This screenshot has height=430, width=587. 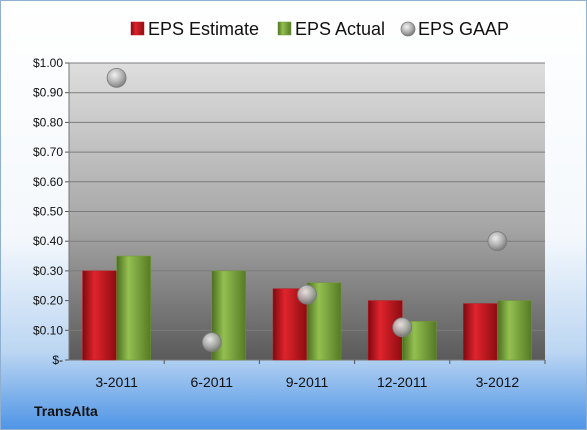 I want to click on y-tick-label: $0.40, so click(x=48, y=241).